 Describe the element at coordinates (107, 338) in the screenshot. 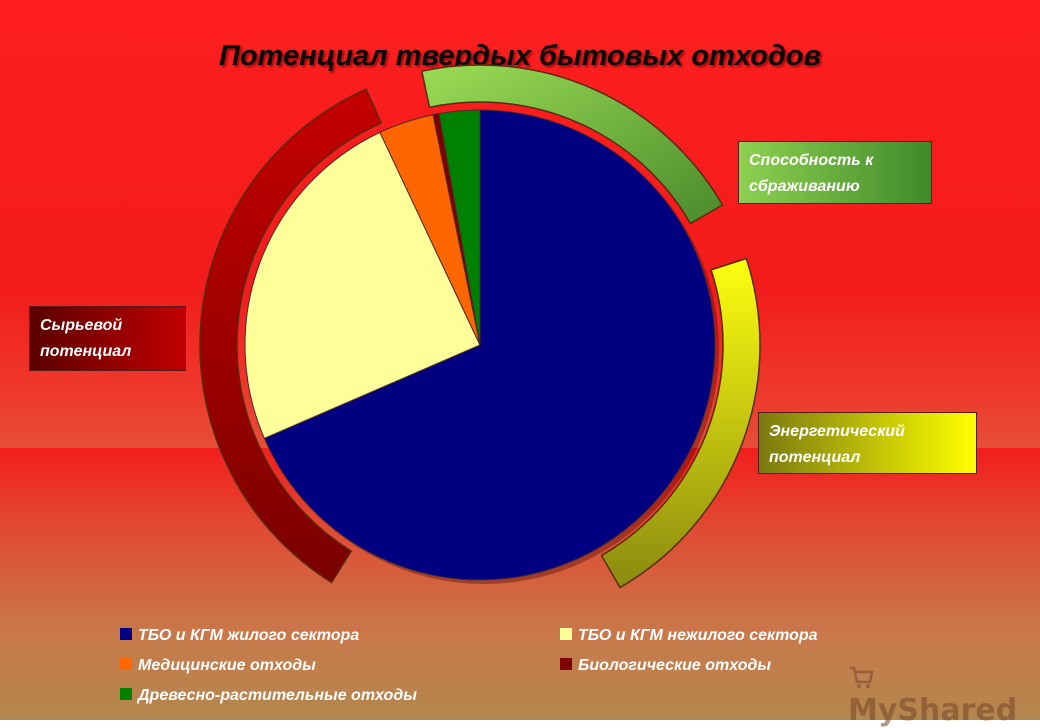

I see `callout-raw-material: Сырьевой потенциал` at that location.